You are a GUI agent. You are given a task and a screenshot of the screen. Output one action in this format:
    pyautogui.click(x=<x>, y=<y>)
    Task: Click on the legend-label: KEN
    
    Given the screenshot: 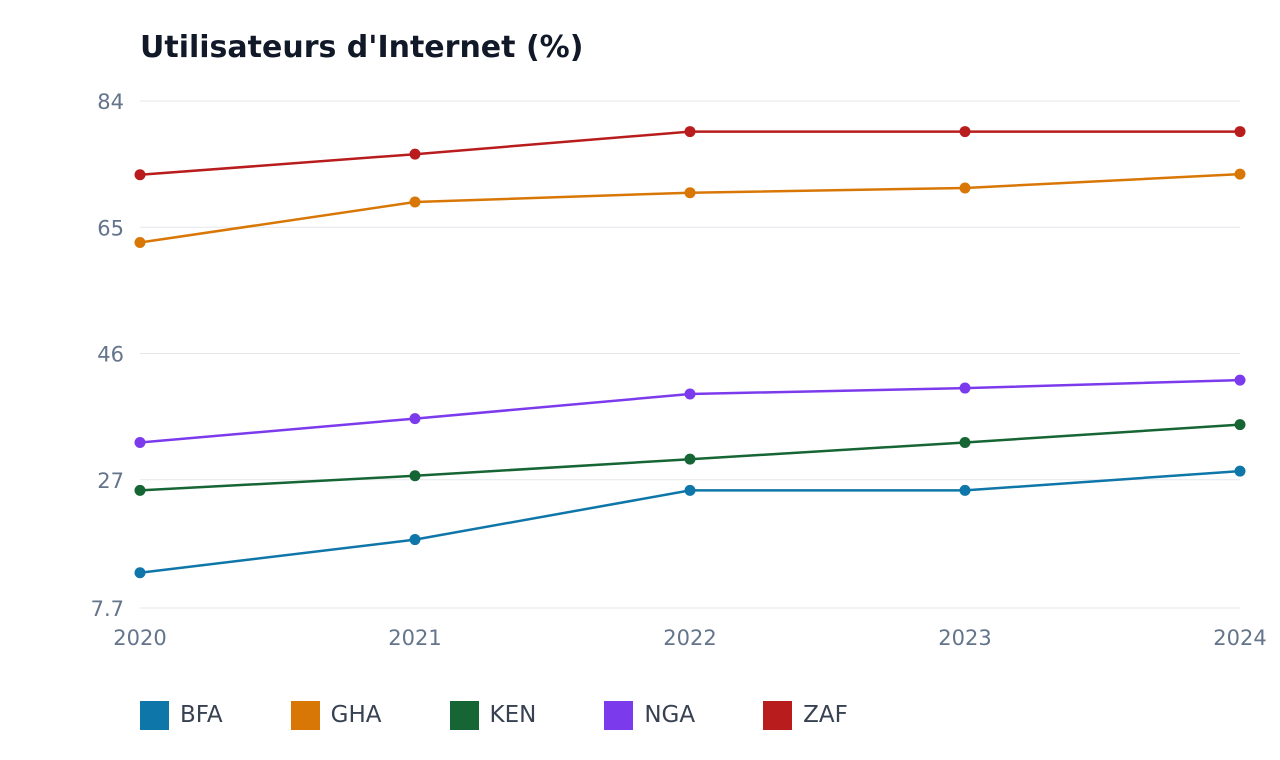 What is the action you would take?
    pyautogui.click(x=513, y=715)
    